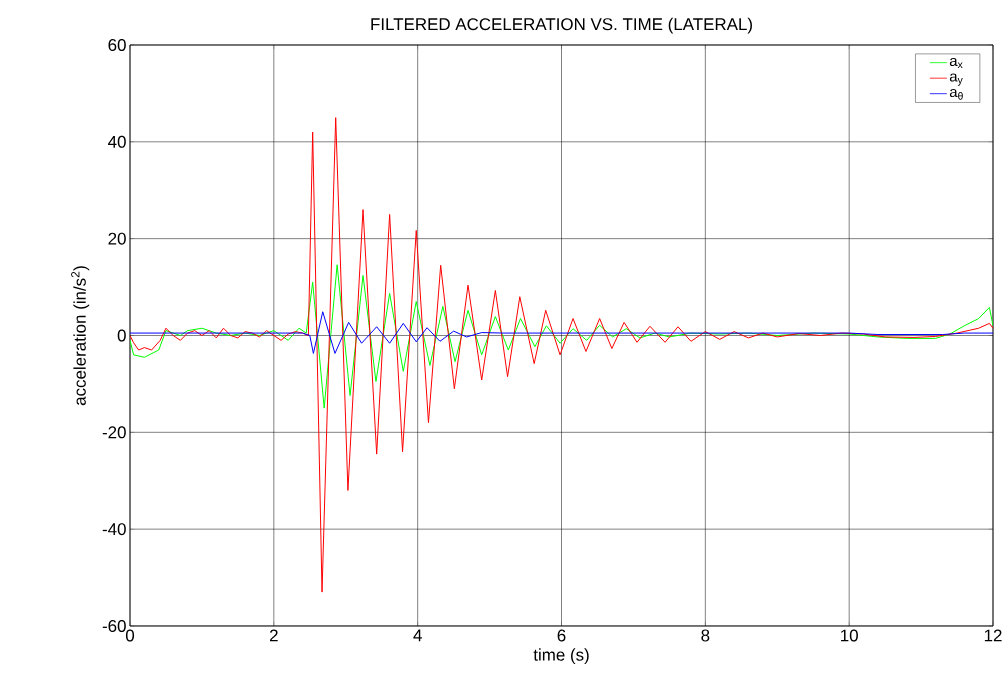 The height and width of the screenshot is (692, 1008). What do you see at coordinates (993, 635) in the screenshot?
I see `x-tick-label: 12` at bounding box center [993, 635].